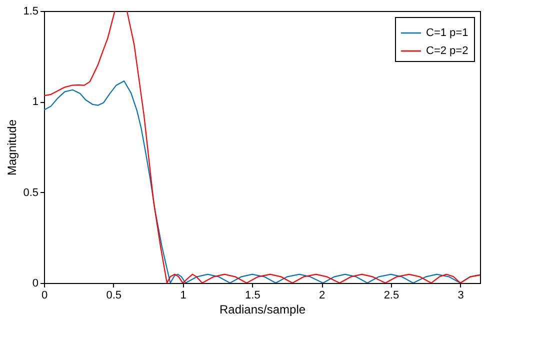 Image resolution: width=560 pixels, height=337 pixels. What do you see at coordinates (322, 296) in the screenshot?
I see `x-tick-label: 2` at bounding box center [322, 296].